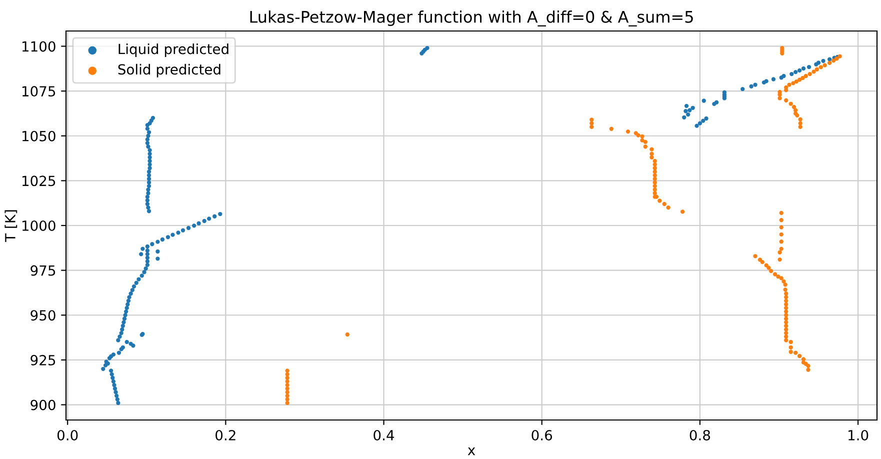 The width and height of the screenshot is (881, 459). Describe the element at coordinates (39, 136) in the screenshot. I see `y-tick-label: 1050` at that location.